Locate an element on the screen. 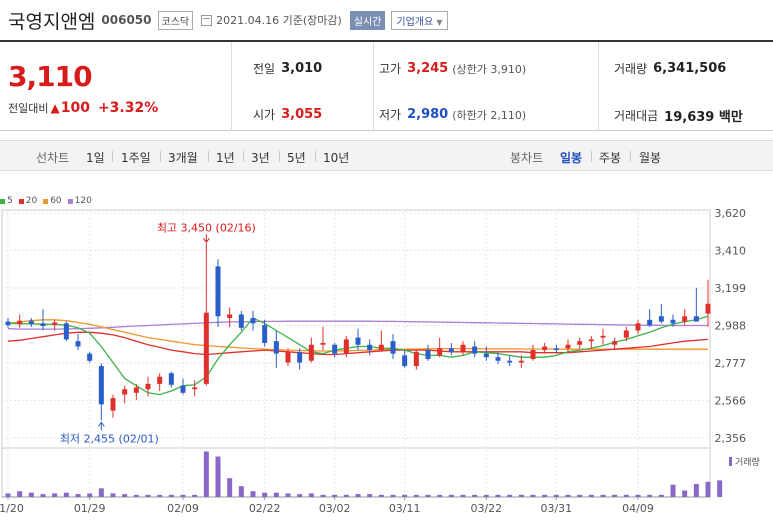 This screenshot has height=527, width=773. line-chart-tab: 선차트 is located at coordinates (53, 158).